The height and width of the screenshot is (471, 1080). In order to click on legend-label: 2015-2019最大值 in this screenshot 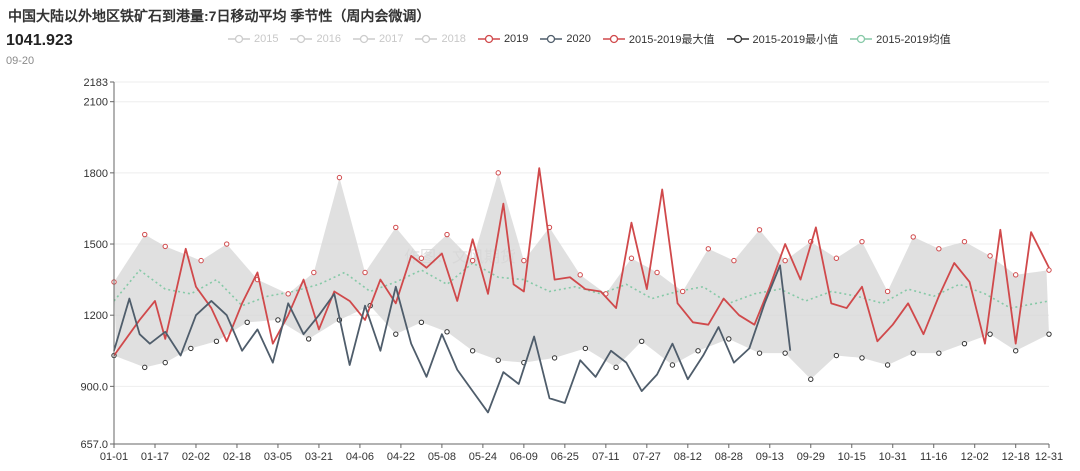, I will do `click(671, 40)`.